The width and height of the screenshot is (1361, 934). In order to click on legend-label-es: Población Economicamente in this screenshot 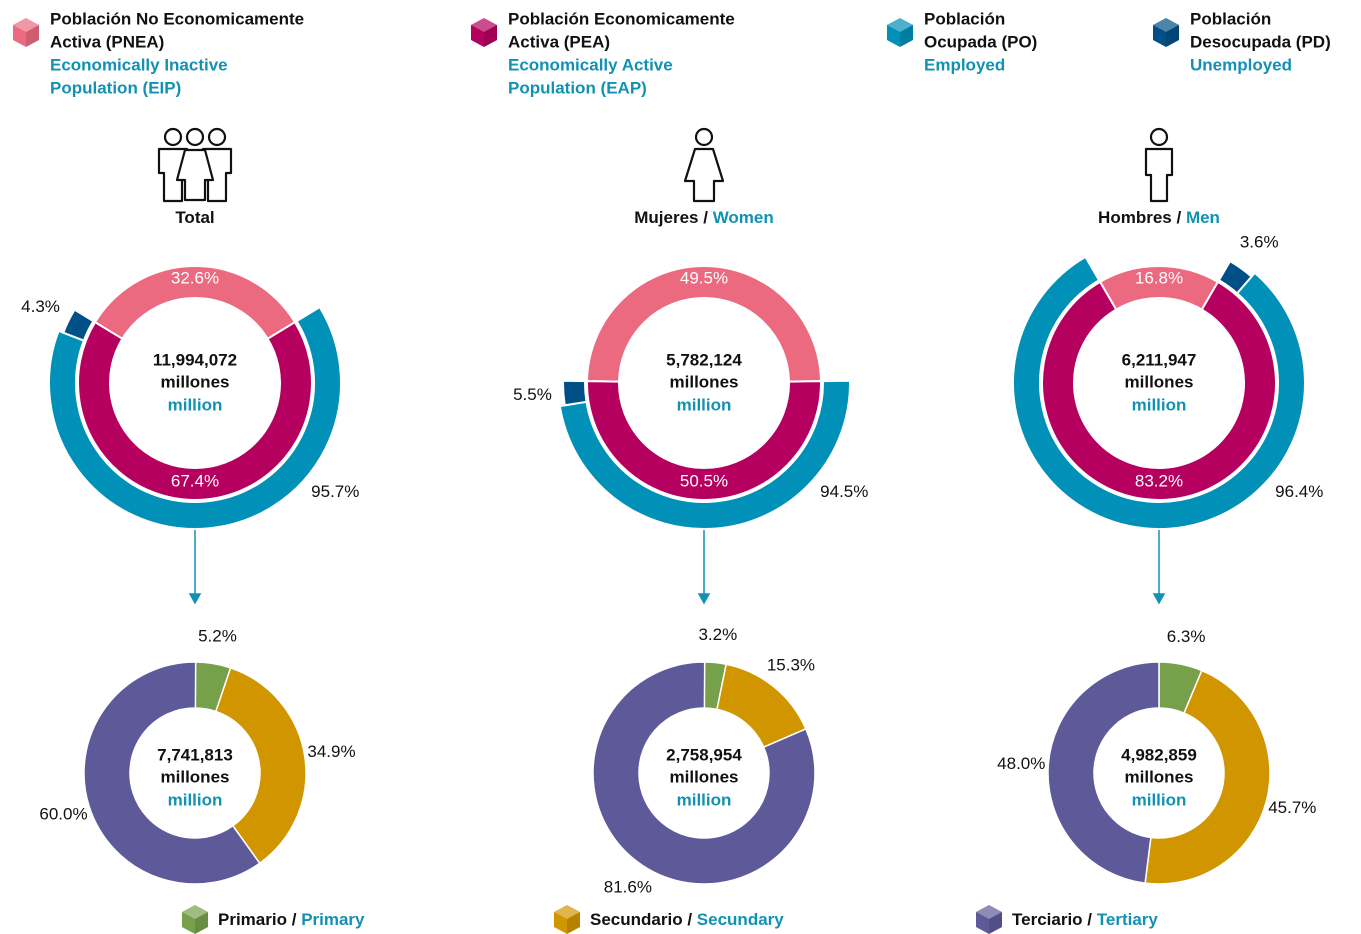, I will do `click(621, 18)`.